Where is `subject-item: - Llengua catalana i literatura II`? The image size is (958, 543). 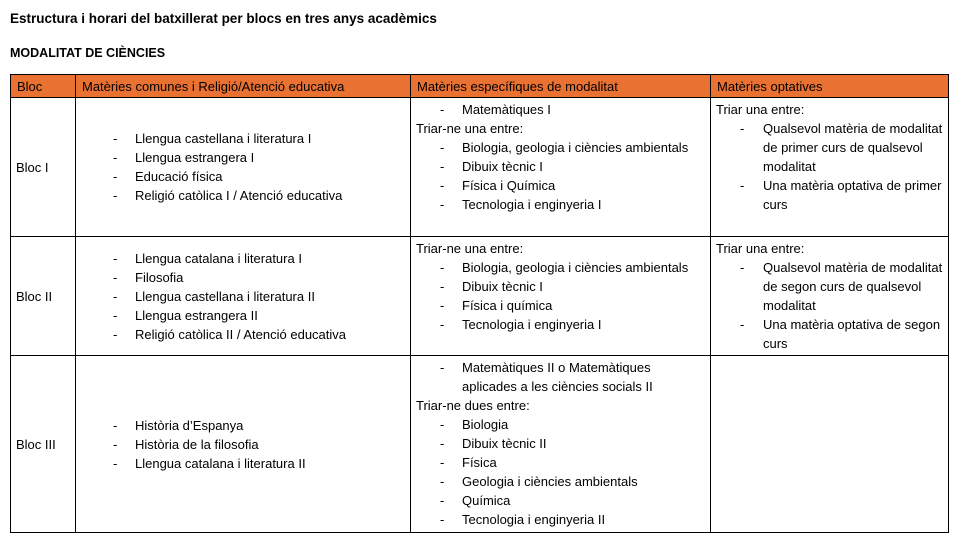 subject-item: - Llengua catalana i literatura II is located at coordinates (259, 463).